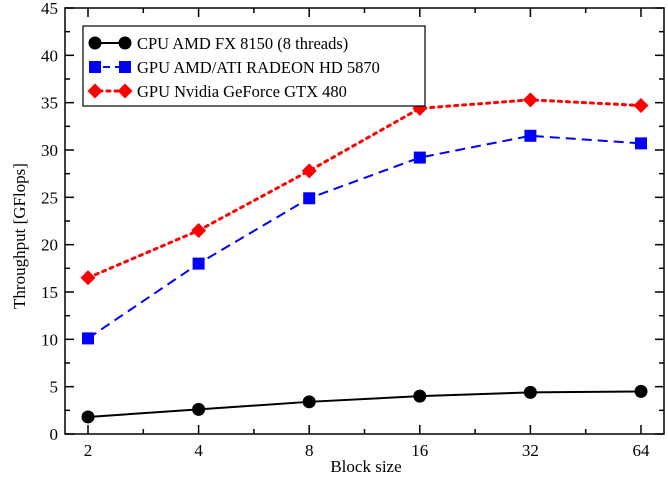 Image resolution: width=668 pixels, height=478 pixels. What do you see at coordinates (49, 292) in the screenshot?
I see `y-tick-label: 15` at bounding box center [49, 292].